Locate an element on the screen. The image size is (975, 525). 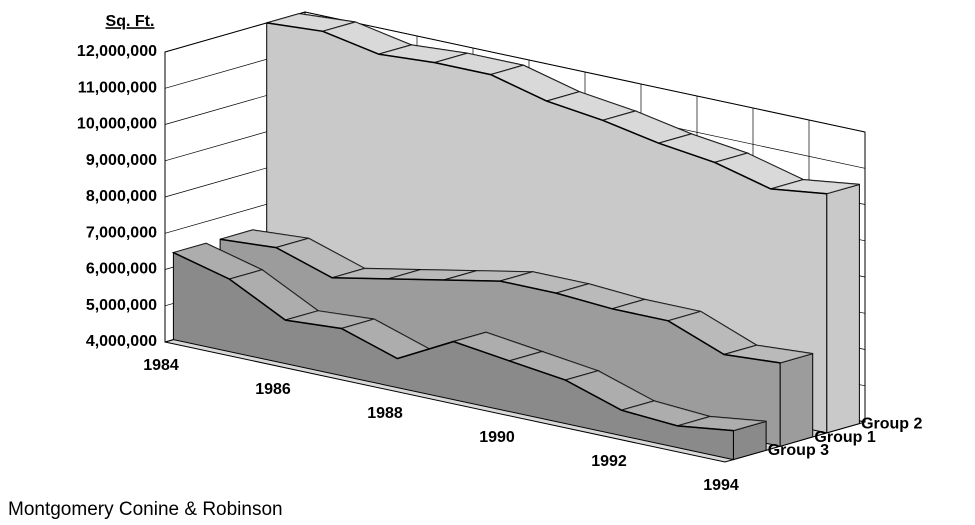
y-tick-label: 10,000,000 is located at coordinates (117, 124).